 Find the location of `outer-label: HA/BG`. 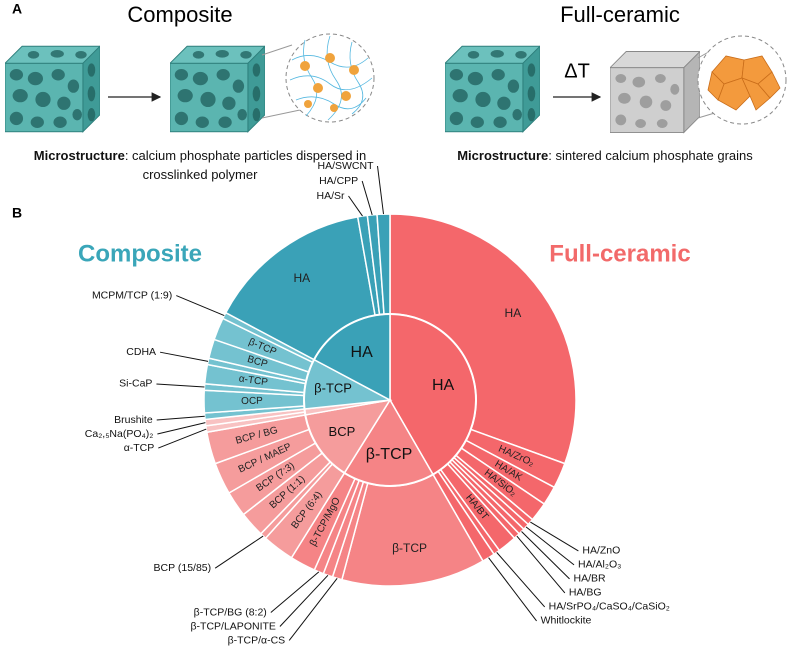

outer-label: HA/BG is located at coordinates (585, 593).